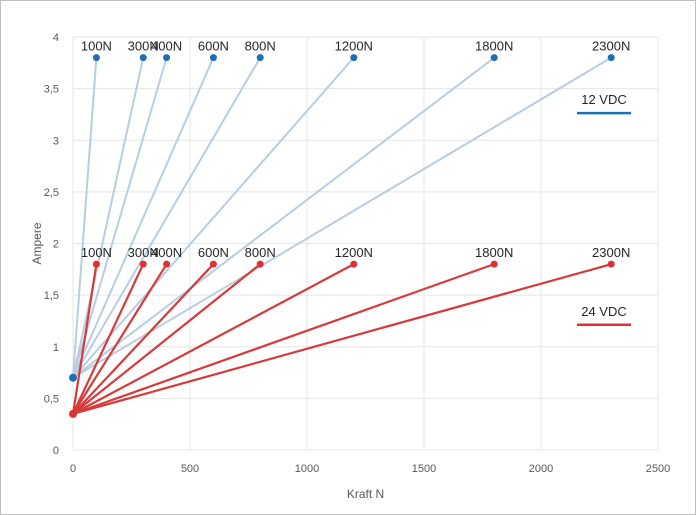 Image resolution: width=696 pixels, height=515 pixels. I want to click on series-12-vdc-line-400N, so click(120, 218).